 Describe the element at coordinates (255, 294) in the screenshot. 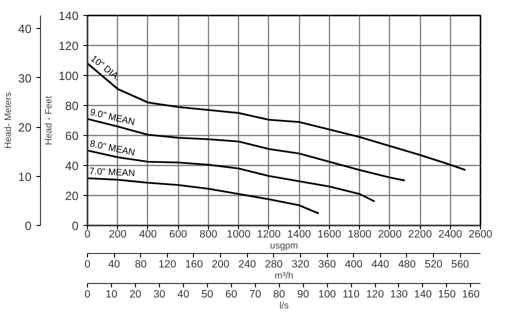

I see `text: 70` at that location.